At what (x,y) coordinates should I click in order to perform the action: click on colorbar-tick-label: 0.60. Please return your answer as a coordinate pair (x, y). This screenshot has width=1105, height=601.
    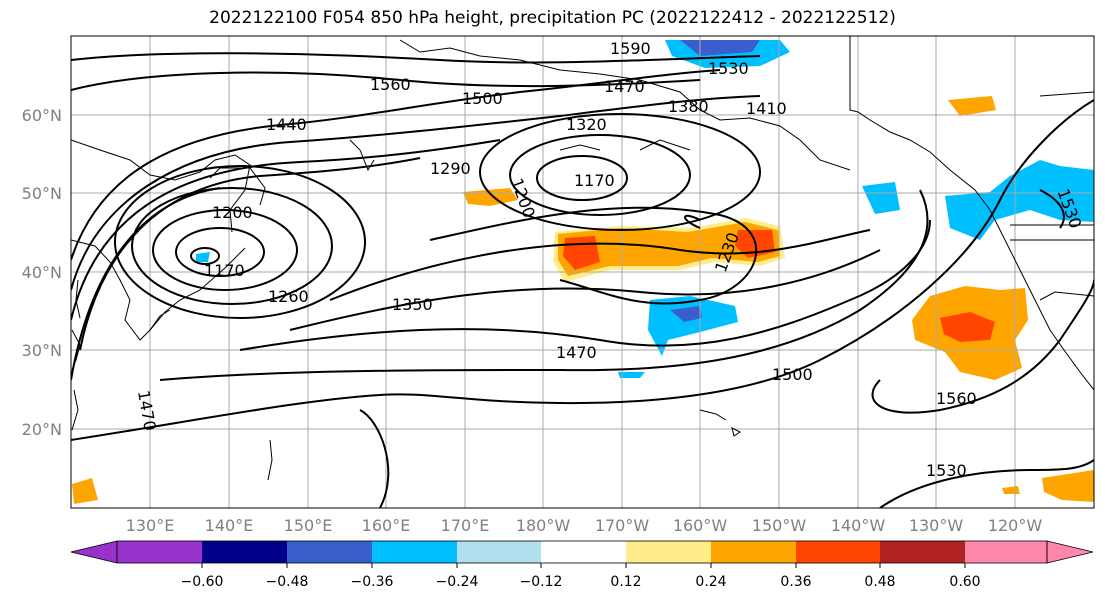
    Looking at the image, I should click on (964, 582).